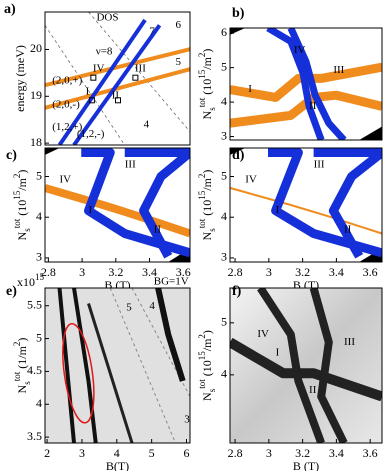 This screenshot has height=471, width=388. I want to click on scale-note: x1015, so click(31, 280).